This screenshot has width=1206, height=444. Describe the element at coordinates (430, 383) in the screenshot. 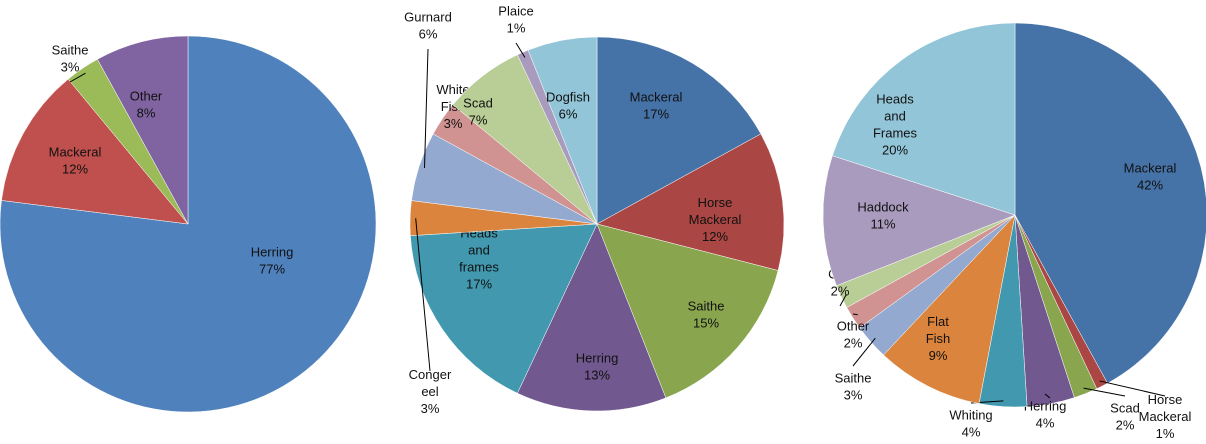

I see `category-label: Conger eel` at that location.